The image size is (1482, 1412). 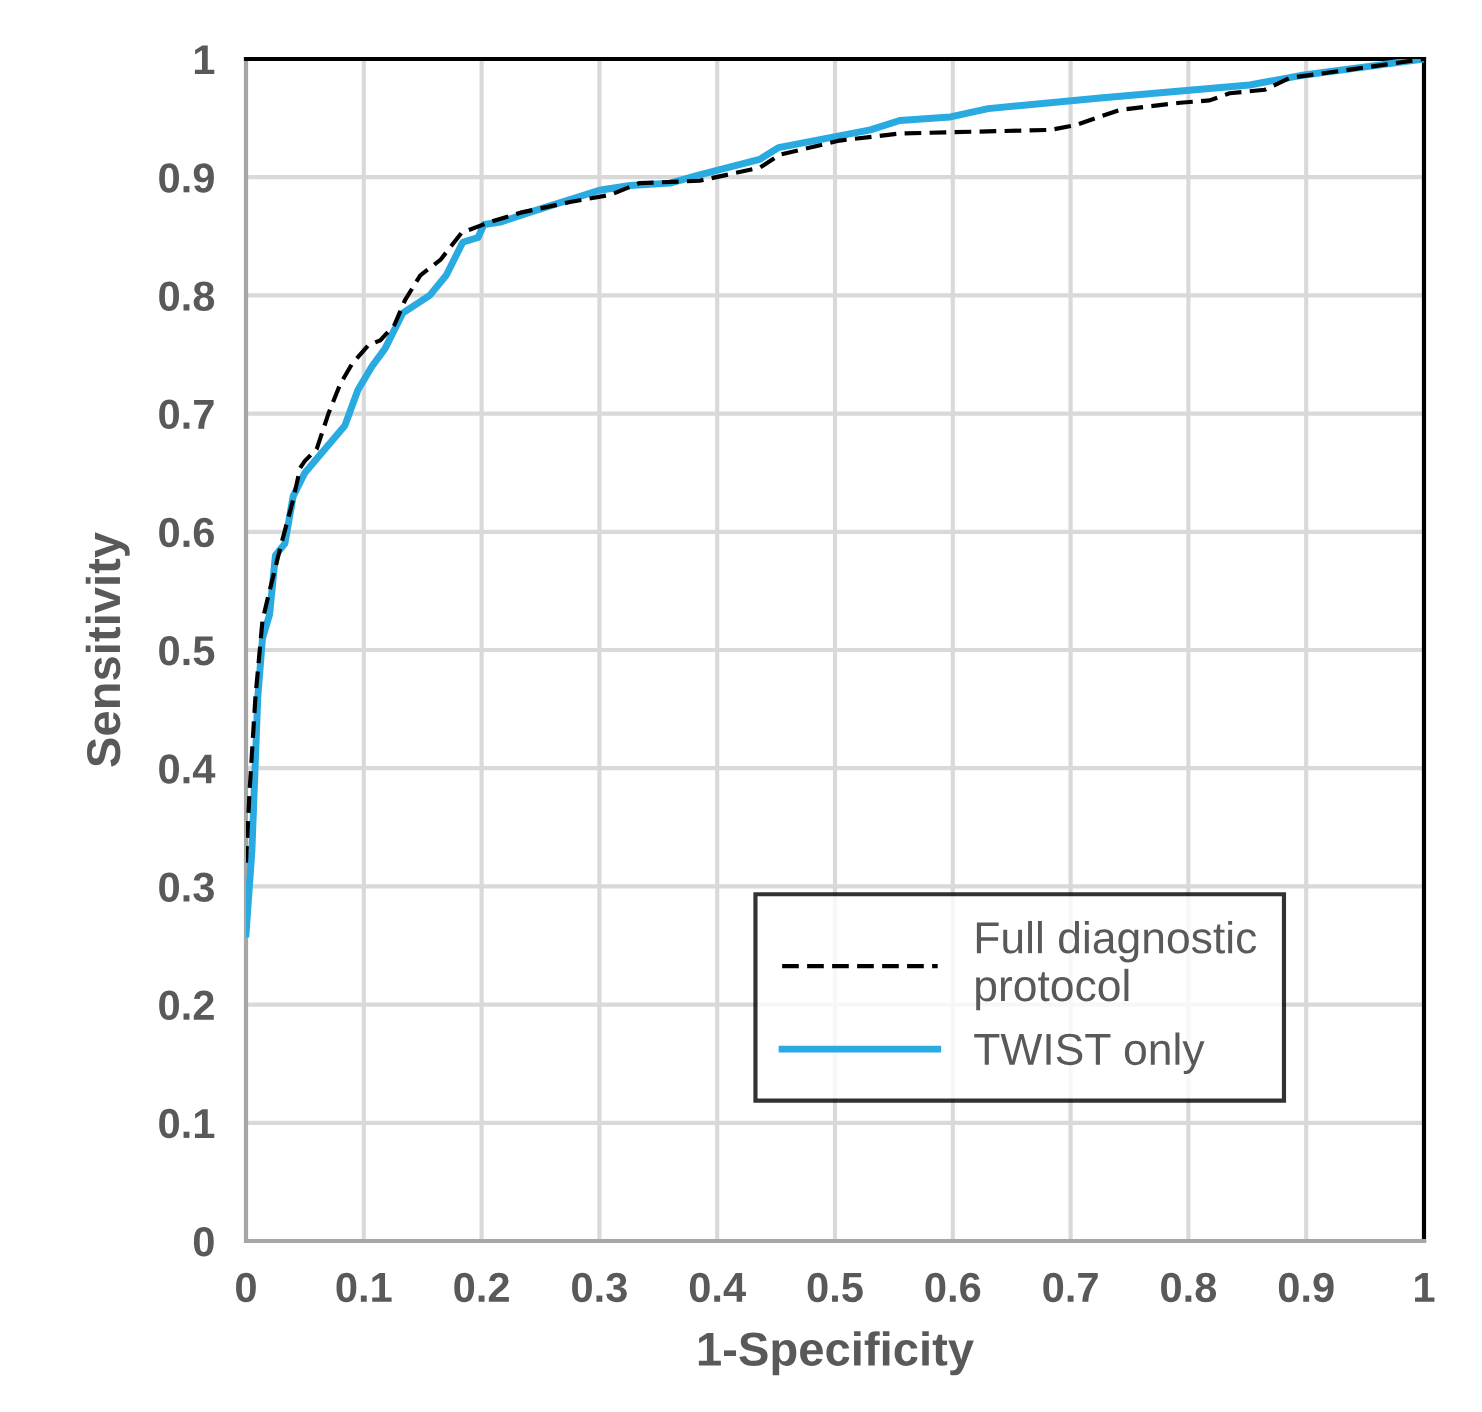 I want to click on x-tick-label: 0.1, so click(x=364, y=1287).